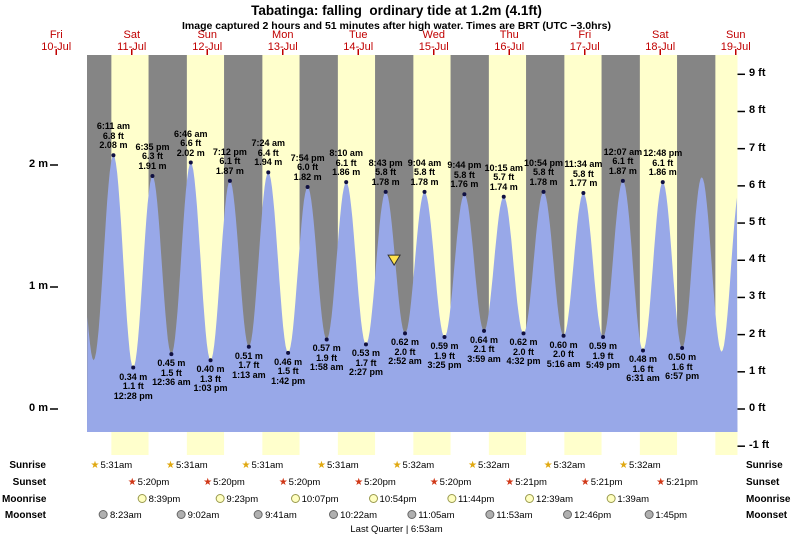 The width and height of the screenshot is (793, 537). What do you see at coordinates (394, 260) in the screenshot?
I see `current-time-marker-icon` at bounding box center [394, 260].